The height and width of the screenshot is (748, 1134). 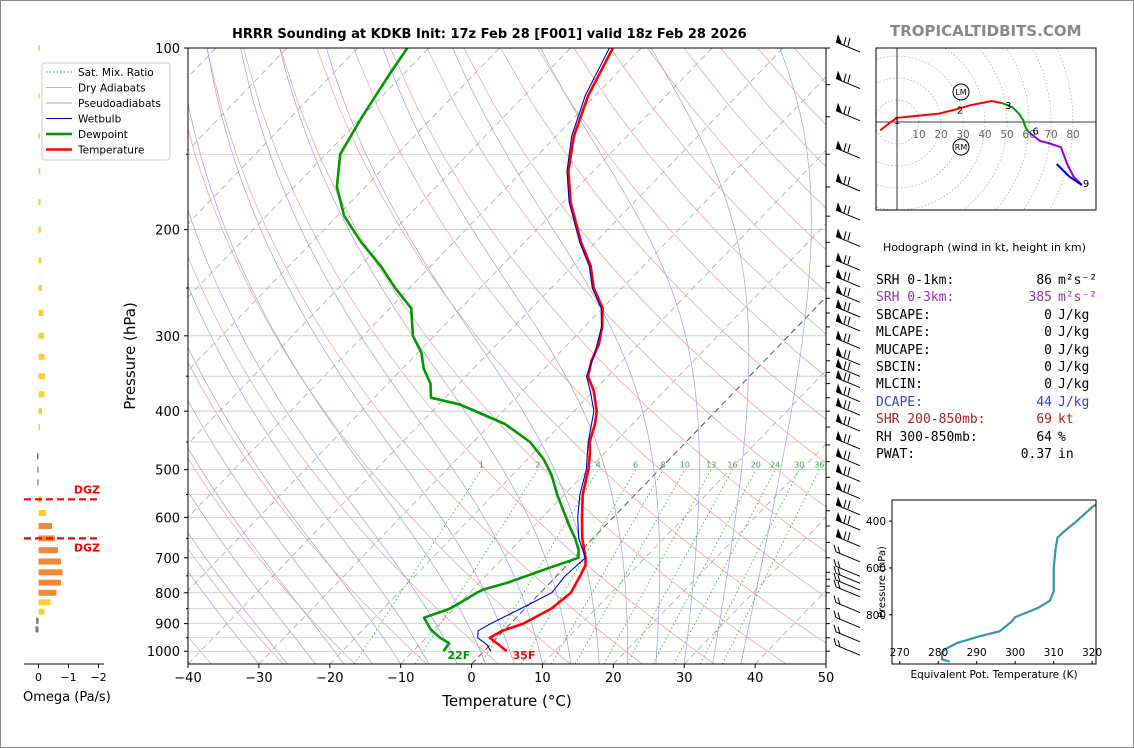 I want to click on thetae-x-tick-label: 300, so click(x=1015, y=653).